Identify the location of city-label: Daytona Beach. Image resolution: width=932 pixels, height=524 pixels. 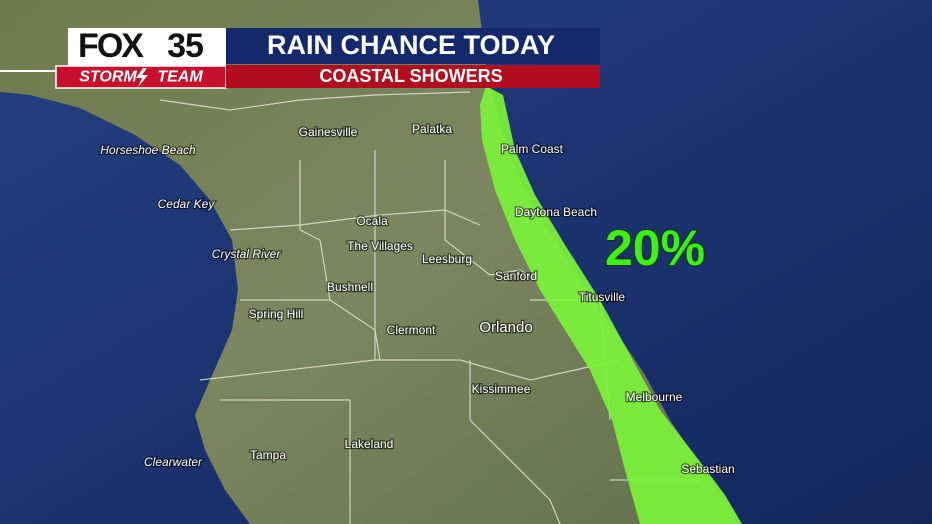
(556, 212).